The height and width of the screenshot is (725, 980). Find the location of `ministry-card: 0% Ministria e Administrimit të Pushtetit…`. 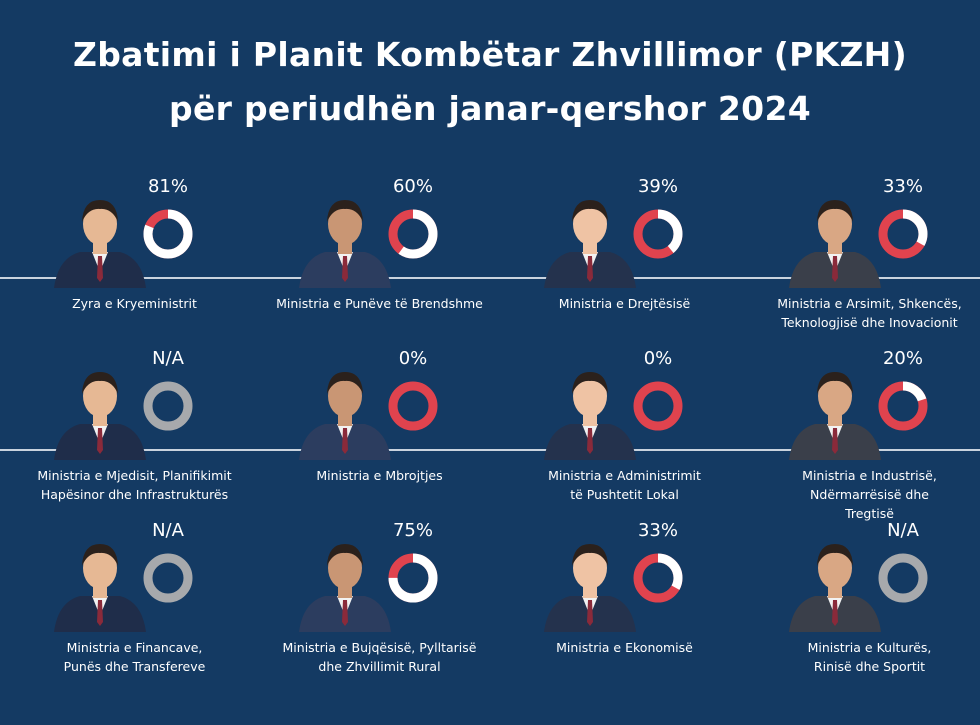

ministry-card: 0% Ministria e Administrimit të Pushtetit… is located at coordinates (624, 431).